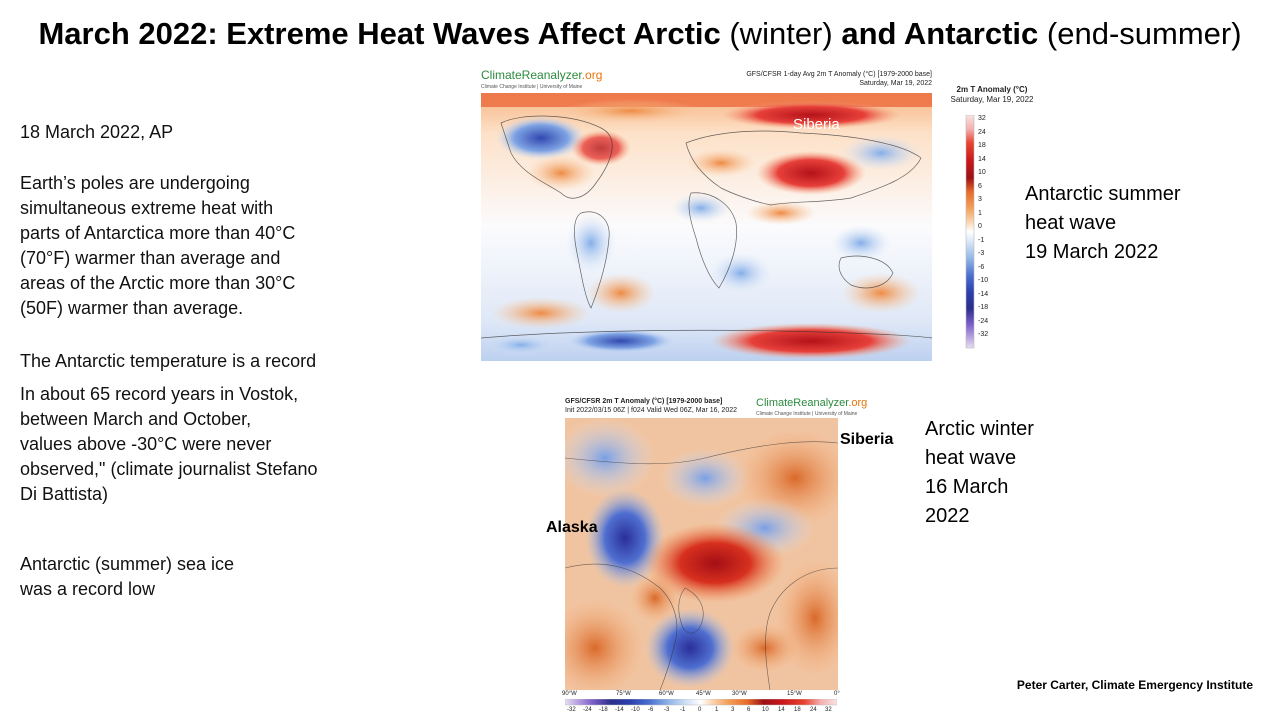  I want to click on map1-tick: -6, so click(981, 267).